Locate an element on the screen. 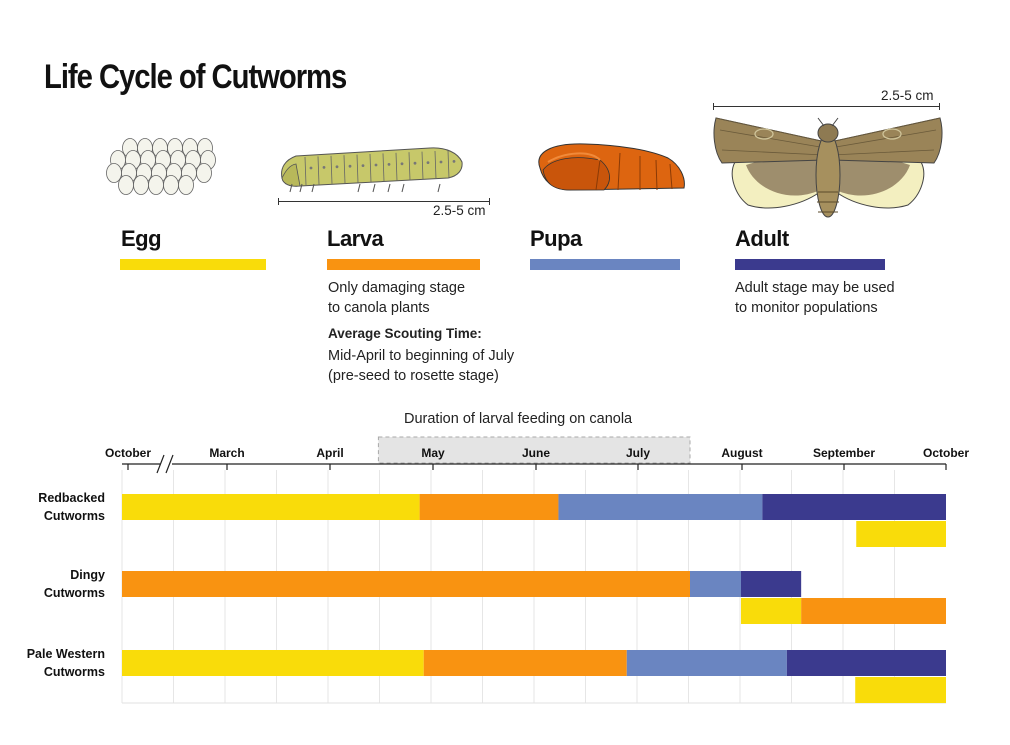  moth-icon is located at coordinates (828, 167).